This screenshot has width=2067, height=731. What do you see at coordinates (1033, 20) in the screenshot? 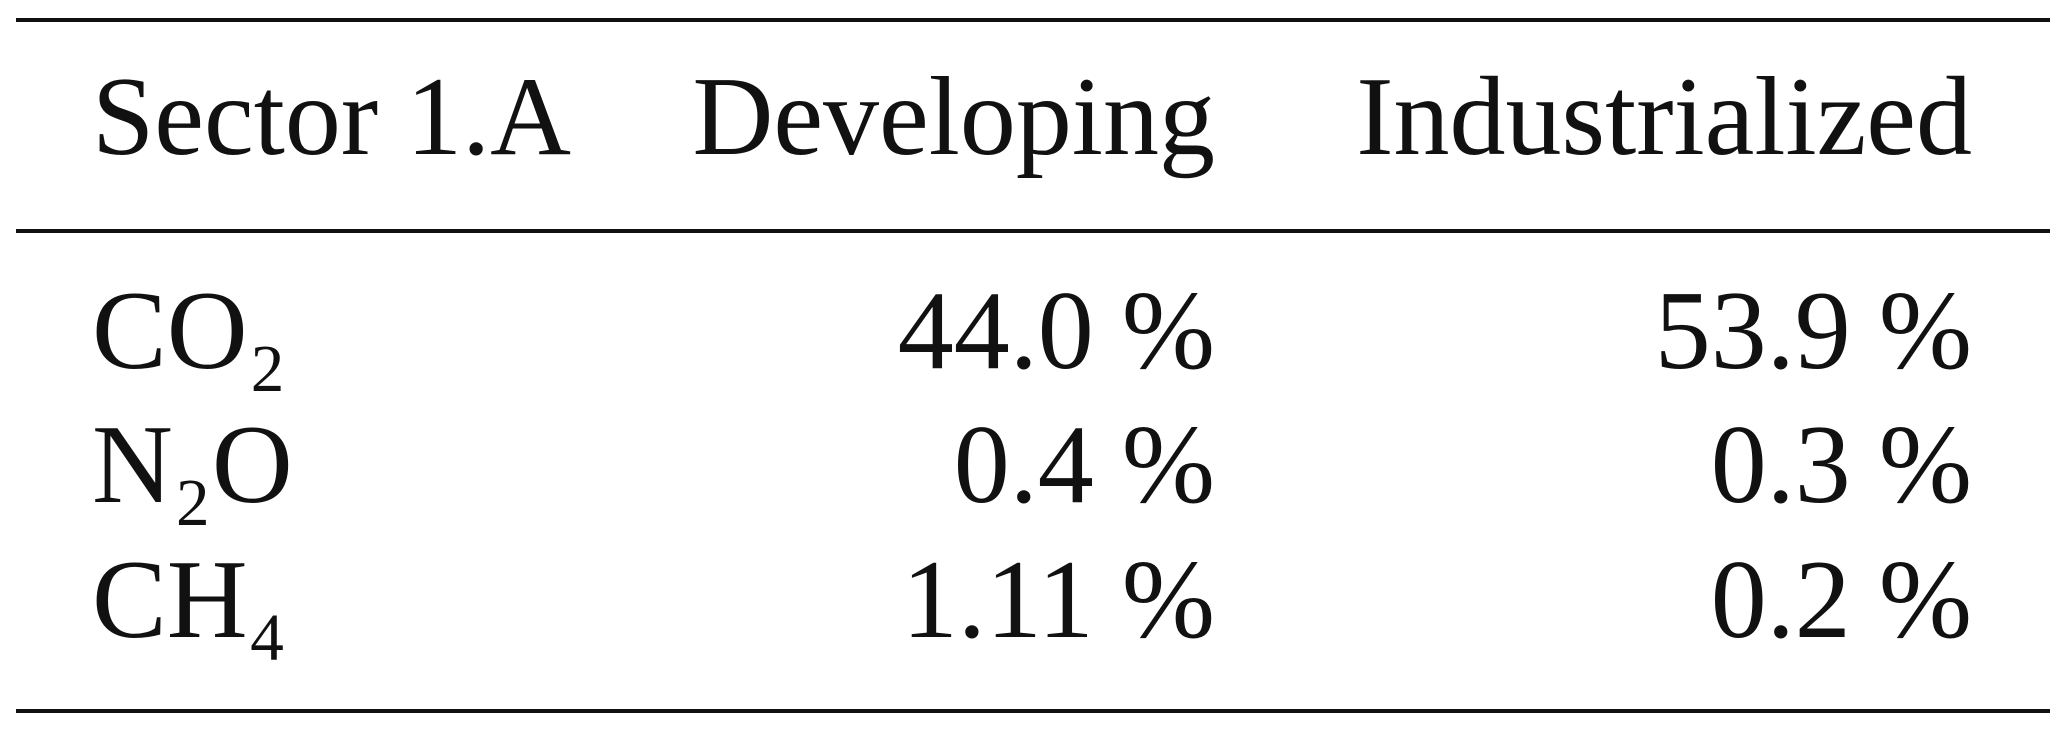
I see `top-rule` at bounding box center [1033, 20].